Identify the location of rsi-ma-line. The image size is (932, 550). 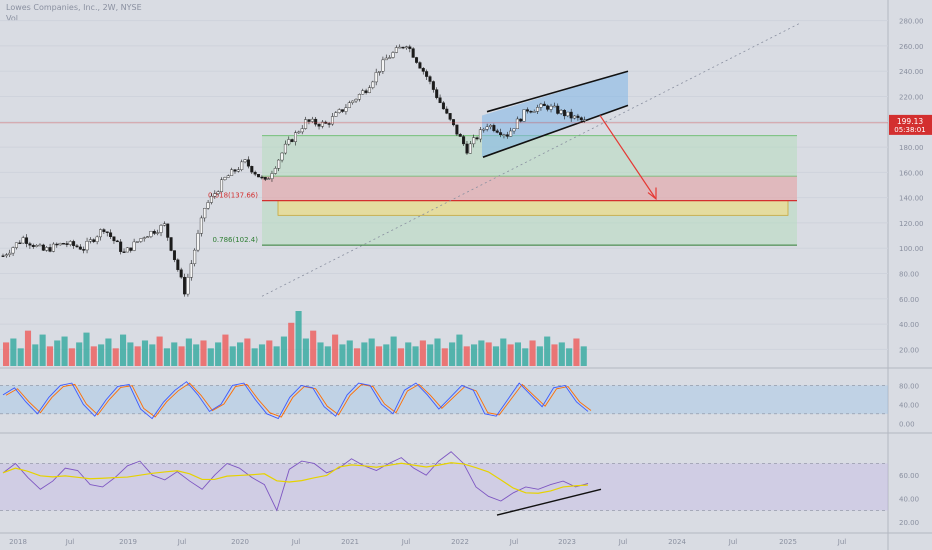
(295, 478).